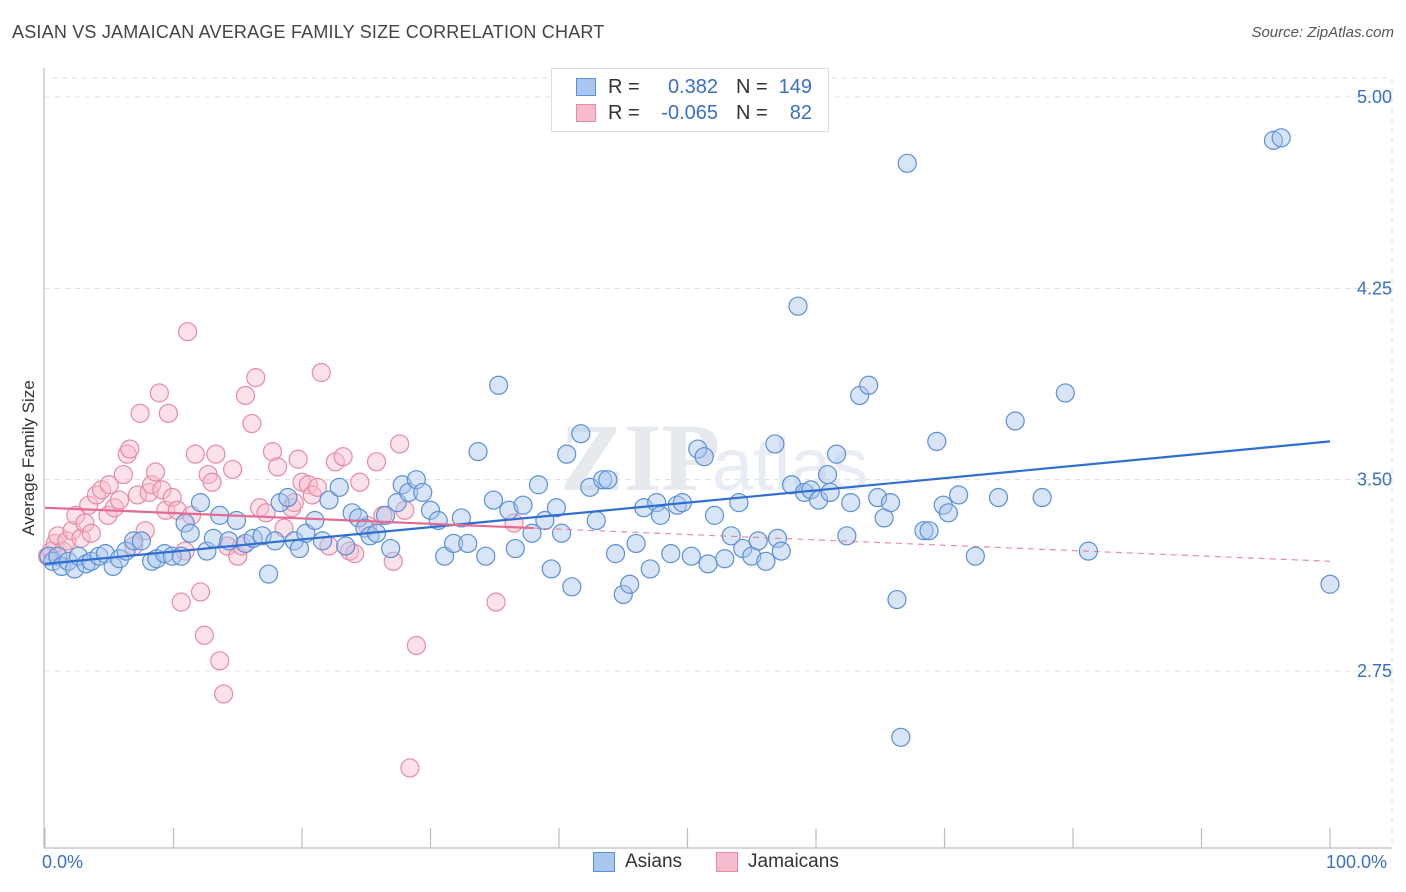  I want to click on bottom-legend-label-jamaicans: Jamaicans, so click(793, 861).